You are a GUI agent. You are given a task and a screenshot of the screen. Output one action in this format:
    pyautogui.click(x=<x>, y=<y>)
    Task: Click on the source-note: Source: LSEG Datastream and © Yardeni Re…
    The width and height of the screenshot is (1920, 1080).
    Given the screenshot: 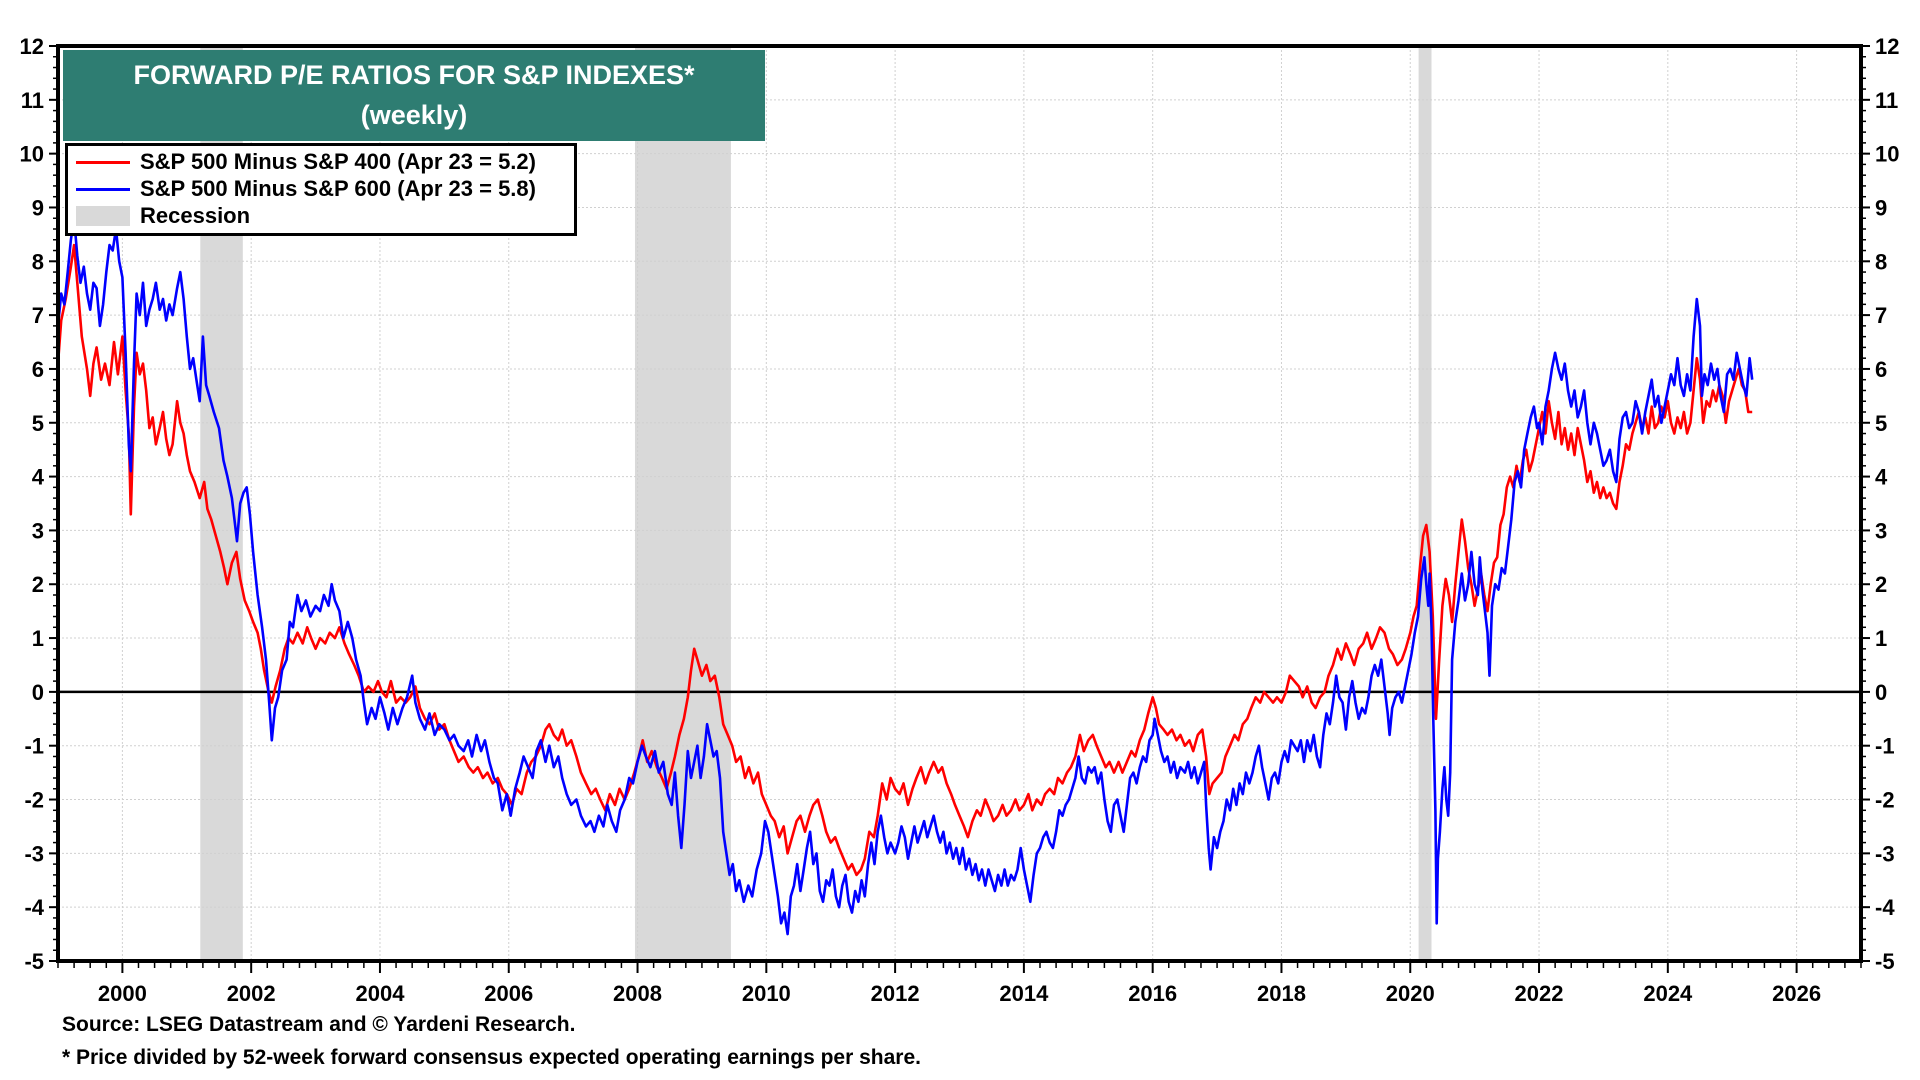 What is the action you would take?
    pyautogui.click(x=319, y=1024)
    